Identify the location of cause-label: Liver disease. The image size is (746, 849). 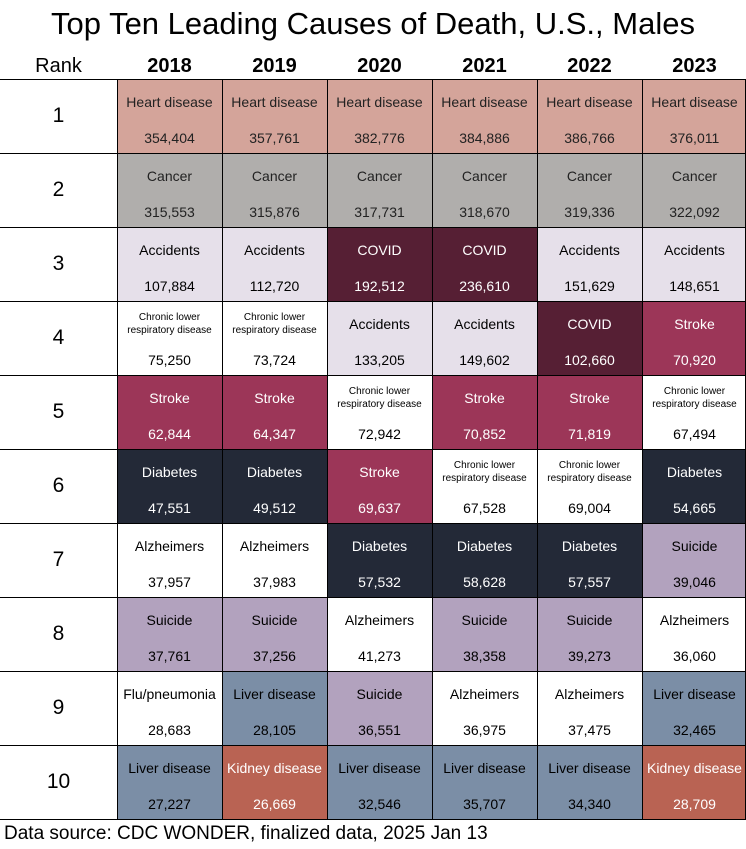
(694, 694).